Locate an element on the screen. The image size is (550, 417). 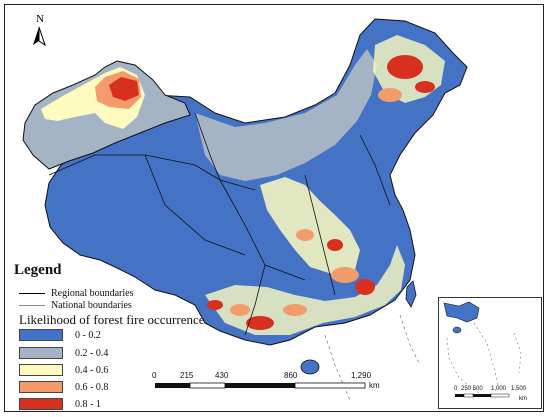
legend-class-row: 0 - 0.2 is located at coordinates (60, 335).